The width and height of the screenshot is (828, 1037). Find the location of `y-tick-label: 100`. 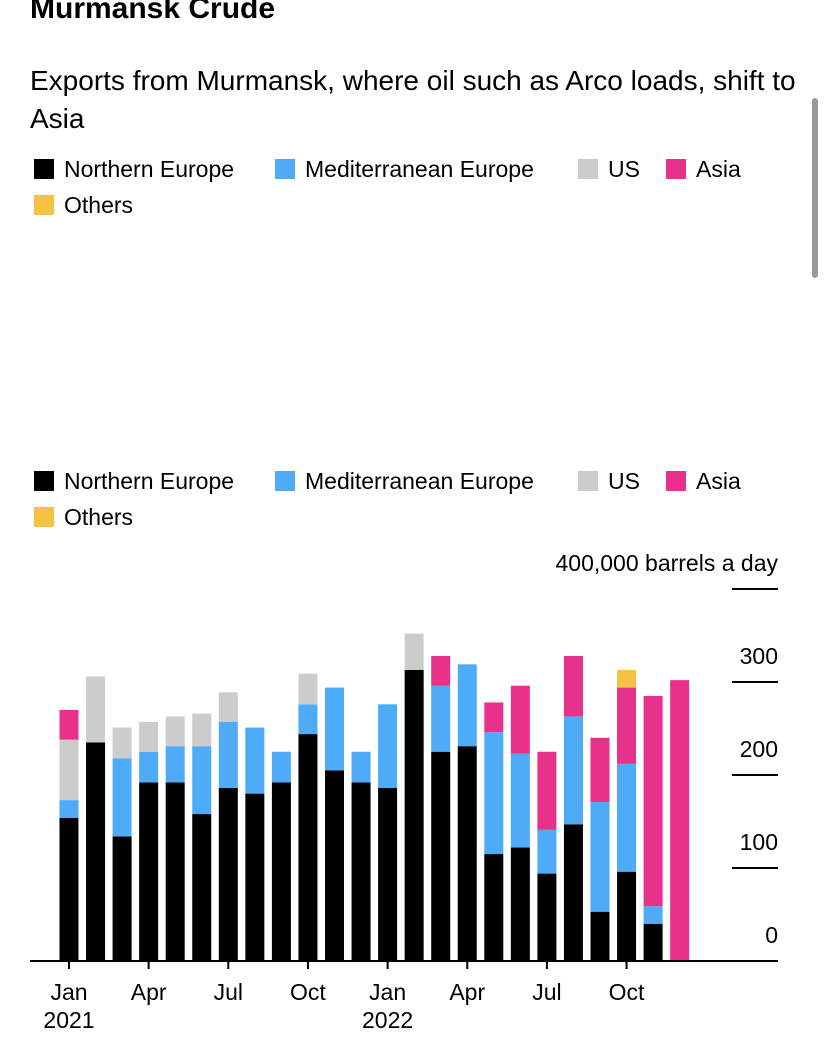

y-tick-label: 100 is located at coordinates (759, 610).